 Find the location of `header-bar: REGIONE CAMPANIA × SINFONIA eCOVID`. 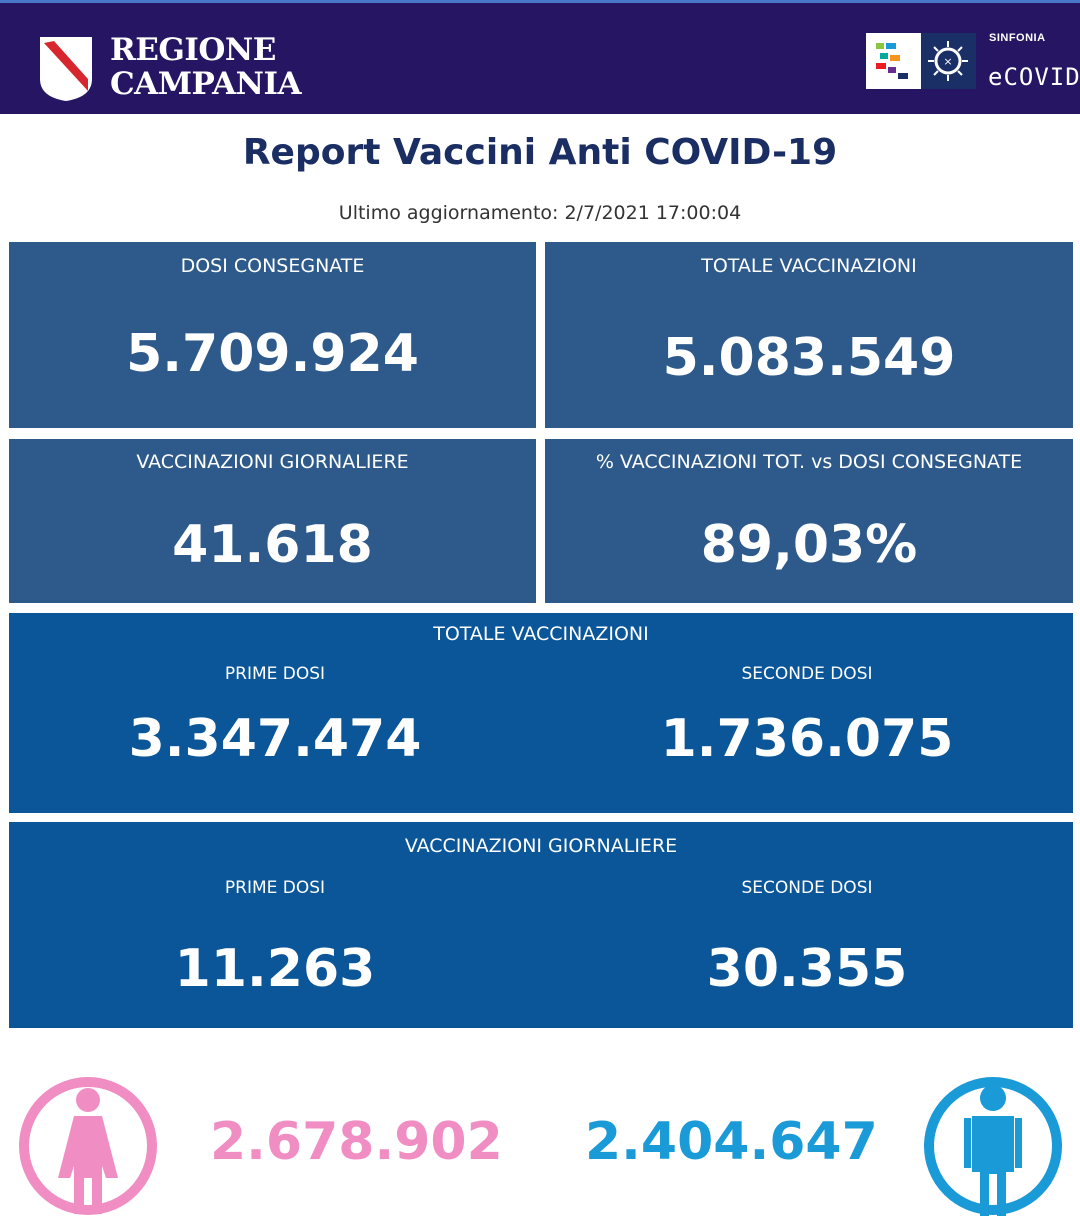

header-bar: REGIONE CAMPANIA × SINFONIA eCOVID is located at coordinates (540, 57).